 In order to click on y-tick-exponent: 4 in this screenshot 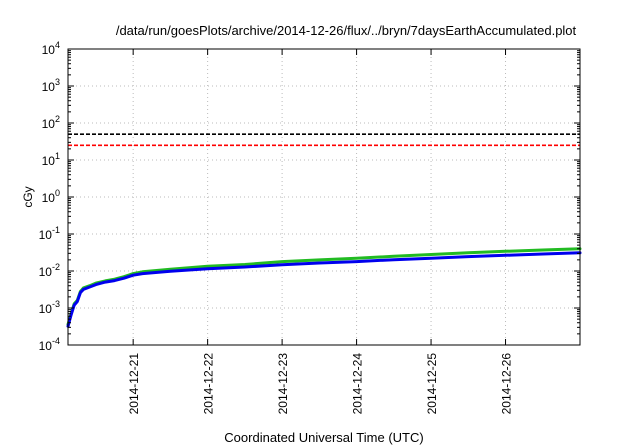, I will do `click(57, 45)`.